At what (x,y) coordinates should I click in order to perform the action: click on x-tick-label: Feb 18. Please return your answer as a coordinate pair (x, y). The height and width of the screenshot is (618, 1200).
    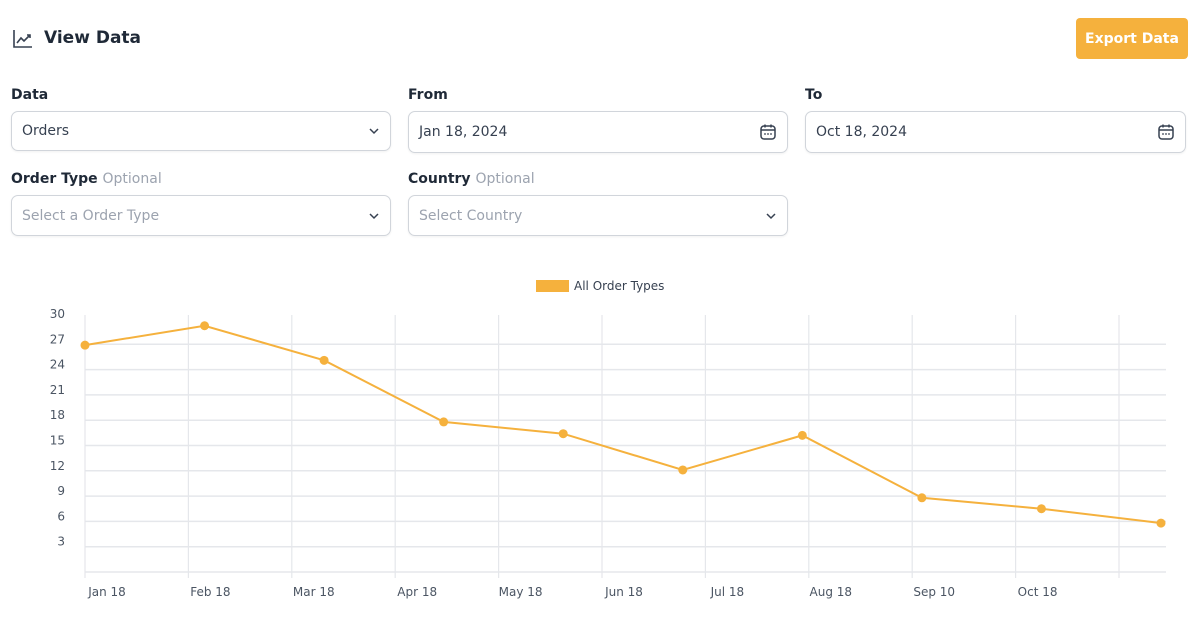
    Looking at the image, I should click on (210, 592).